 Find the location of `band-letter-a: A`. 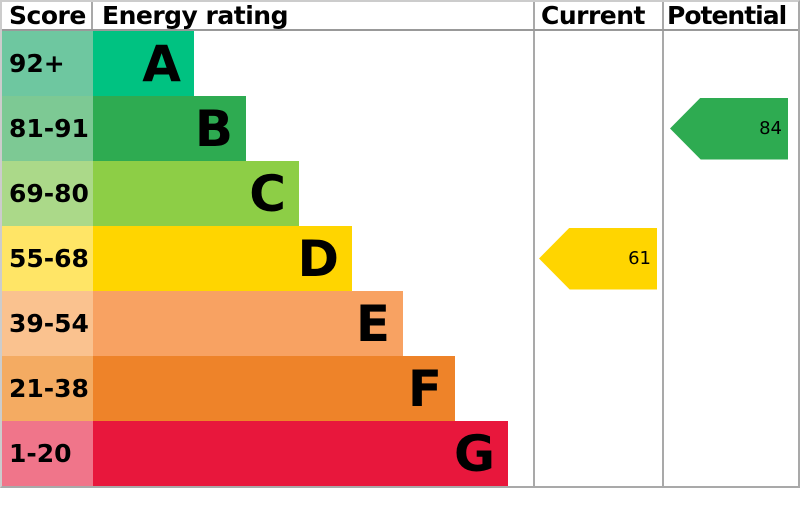

band-letter-a: A is located at coordinates (161, 63).